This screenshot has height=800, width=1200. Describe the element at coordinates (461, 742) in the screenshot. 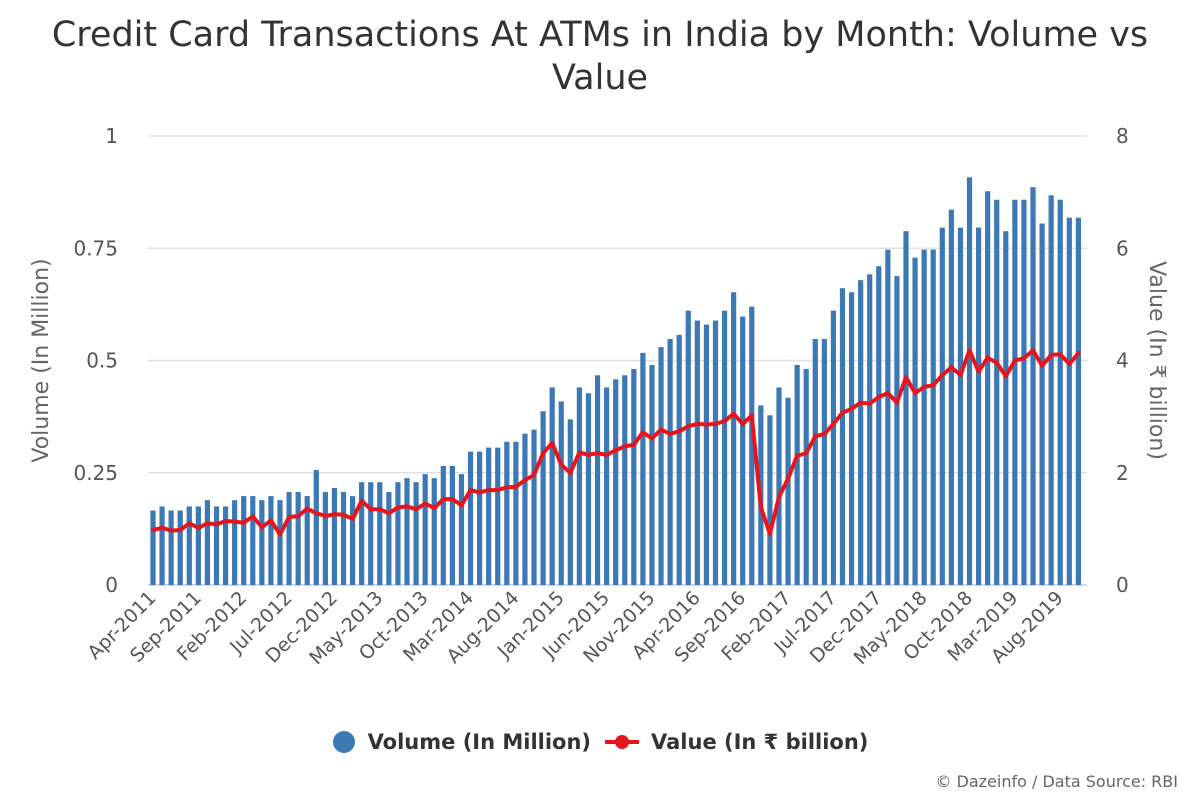

I see `legend-item-volume: Volume (In Million)` at that location.